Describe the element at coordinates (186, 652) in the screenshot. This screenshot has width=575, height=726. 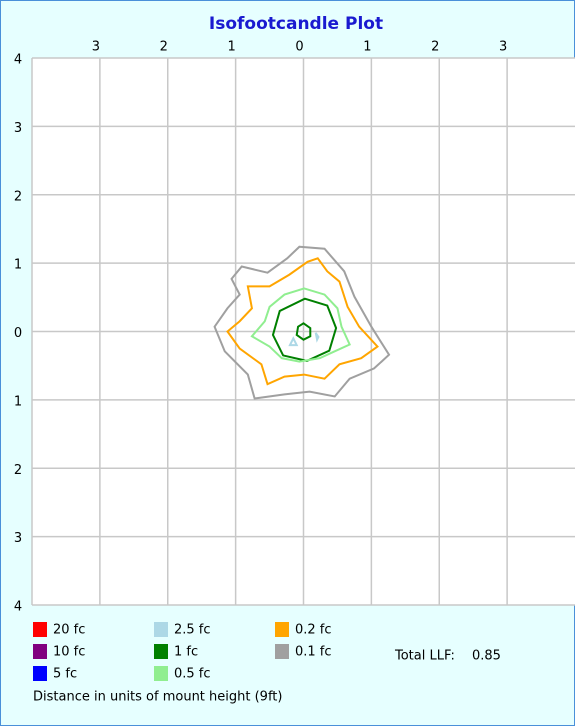
I see `legend-label: 1 fc` at that location.